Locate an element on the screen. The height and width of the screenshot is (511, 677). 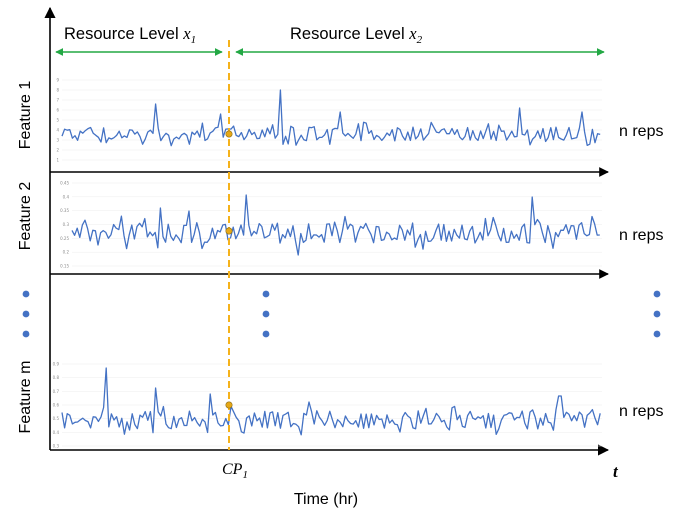
tick-label: 8 is located at coordinates (57, 90).